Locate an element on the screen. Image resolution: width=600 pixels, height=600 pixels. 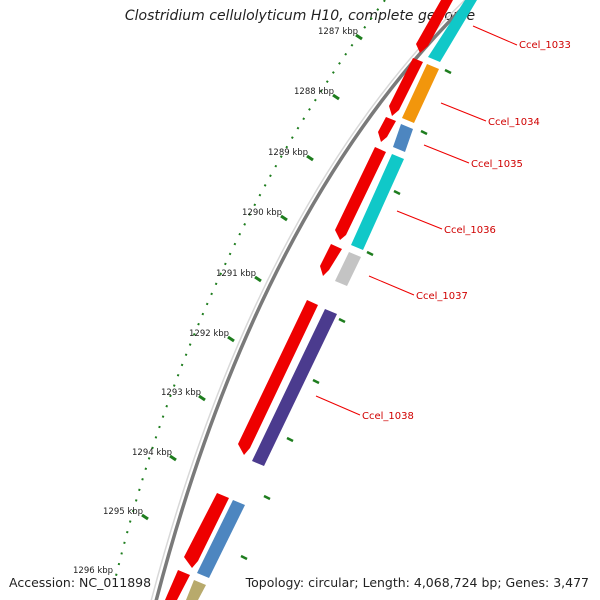
kbp-label: 1295 kbp is located at coordinates (123, 512).